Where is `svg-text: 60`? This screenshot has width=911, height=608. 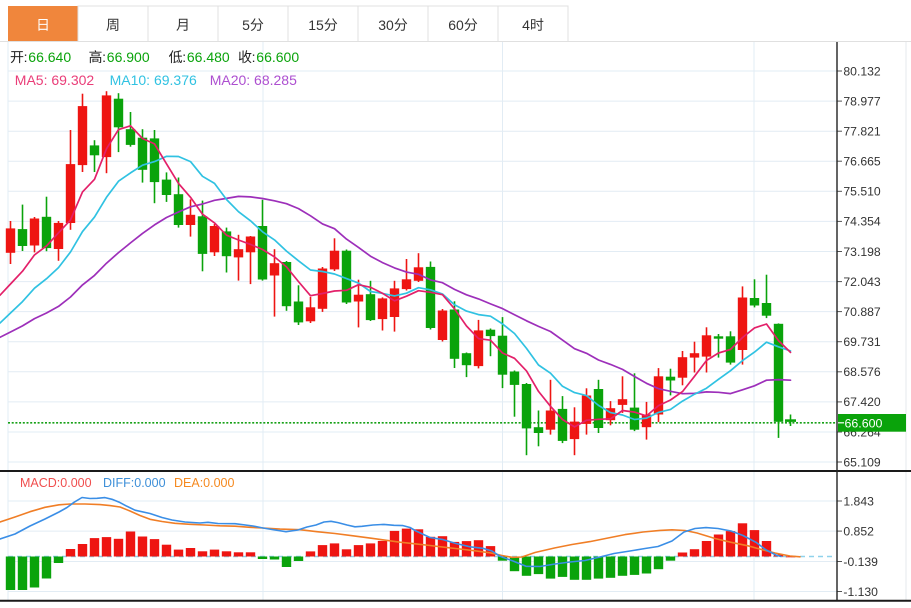
svg-text: 60 is located at coordinates (456, 25).